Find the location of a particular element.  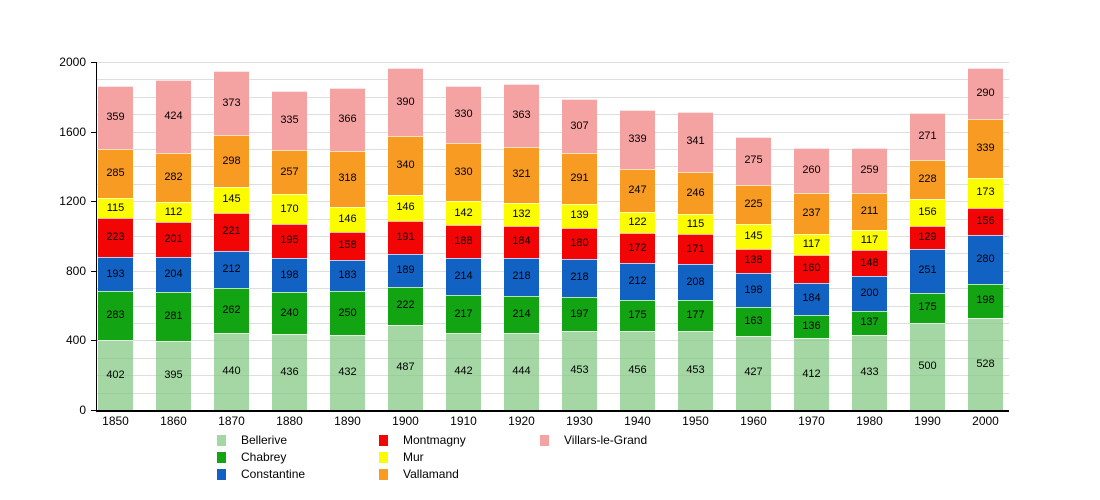

segment-value-label: 390 is located at coordinates (405, 101).